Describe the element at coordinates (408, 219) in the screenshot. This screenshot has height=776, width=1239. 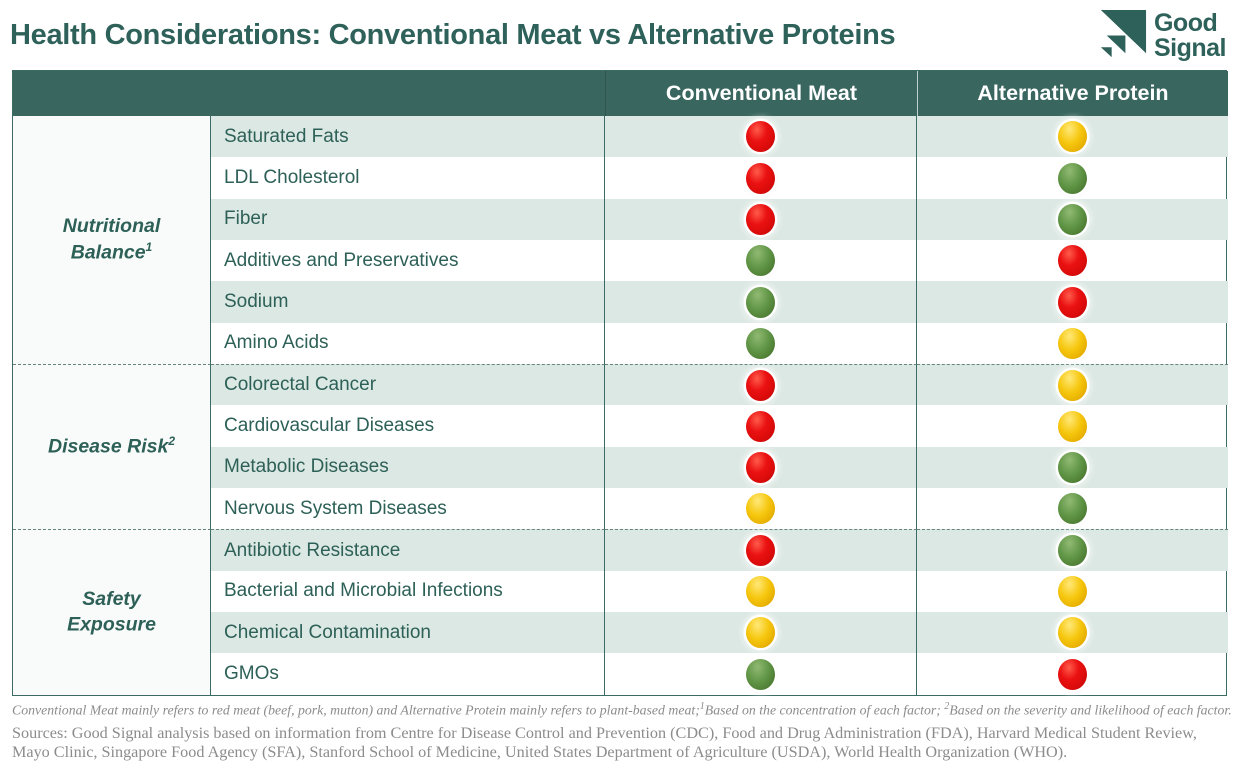
I see `factor-cell: Fiber` at that location.